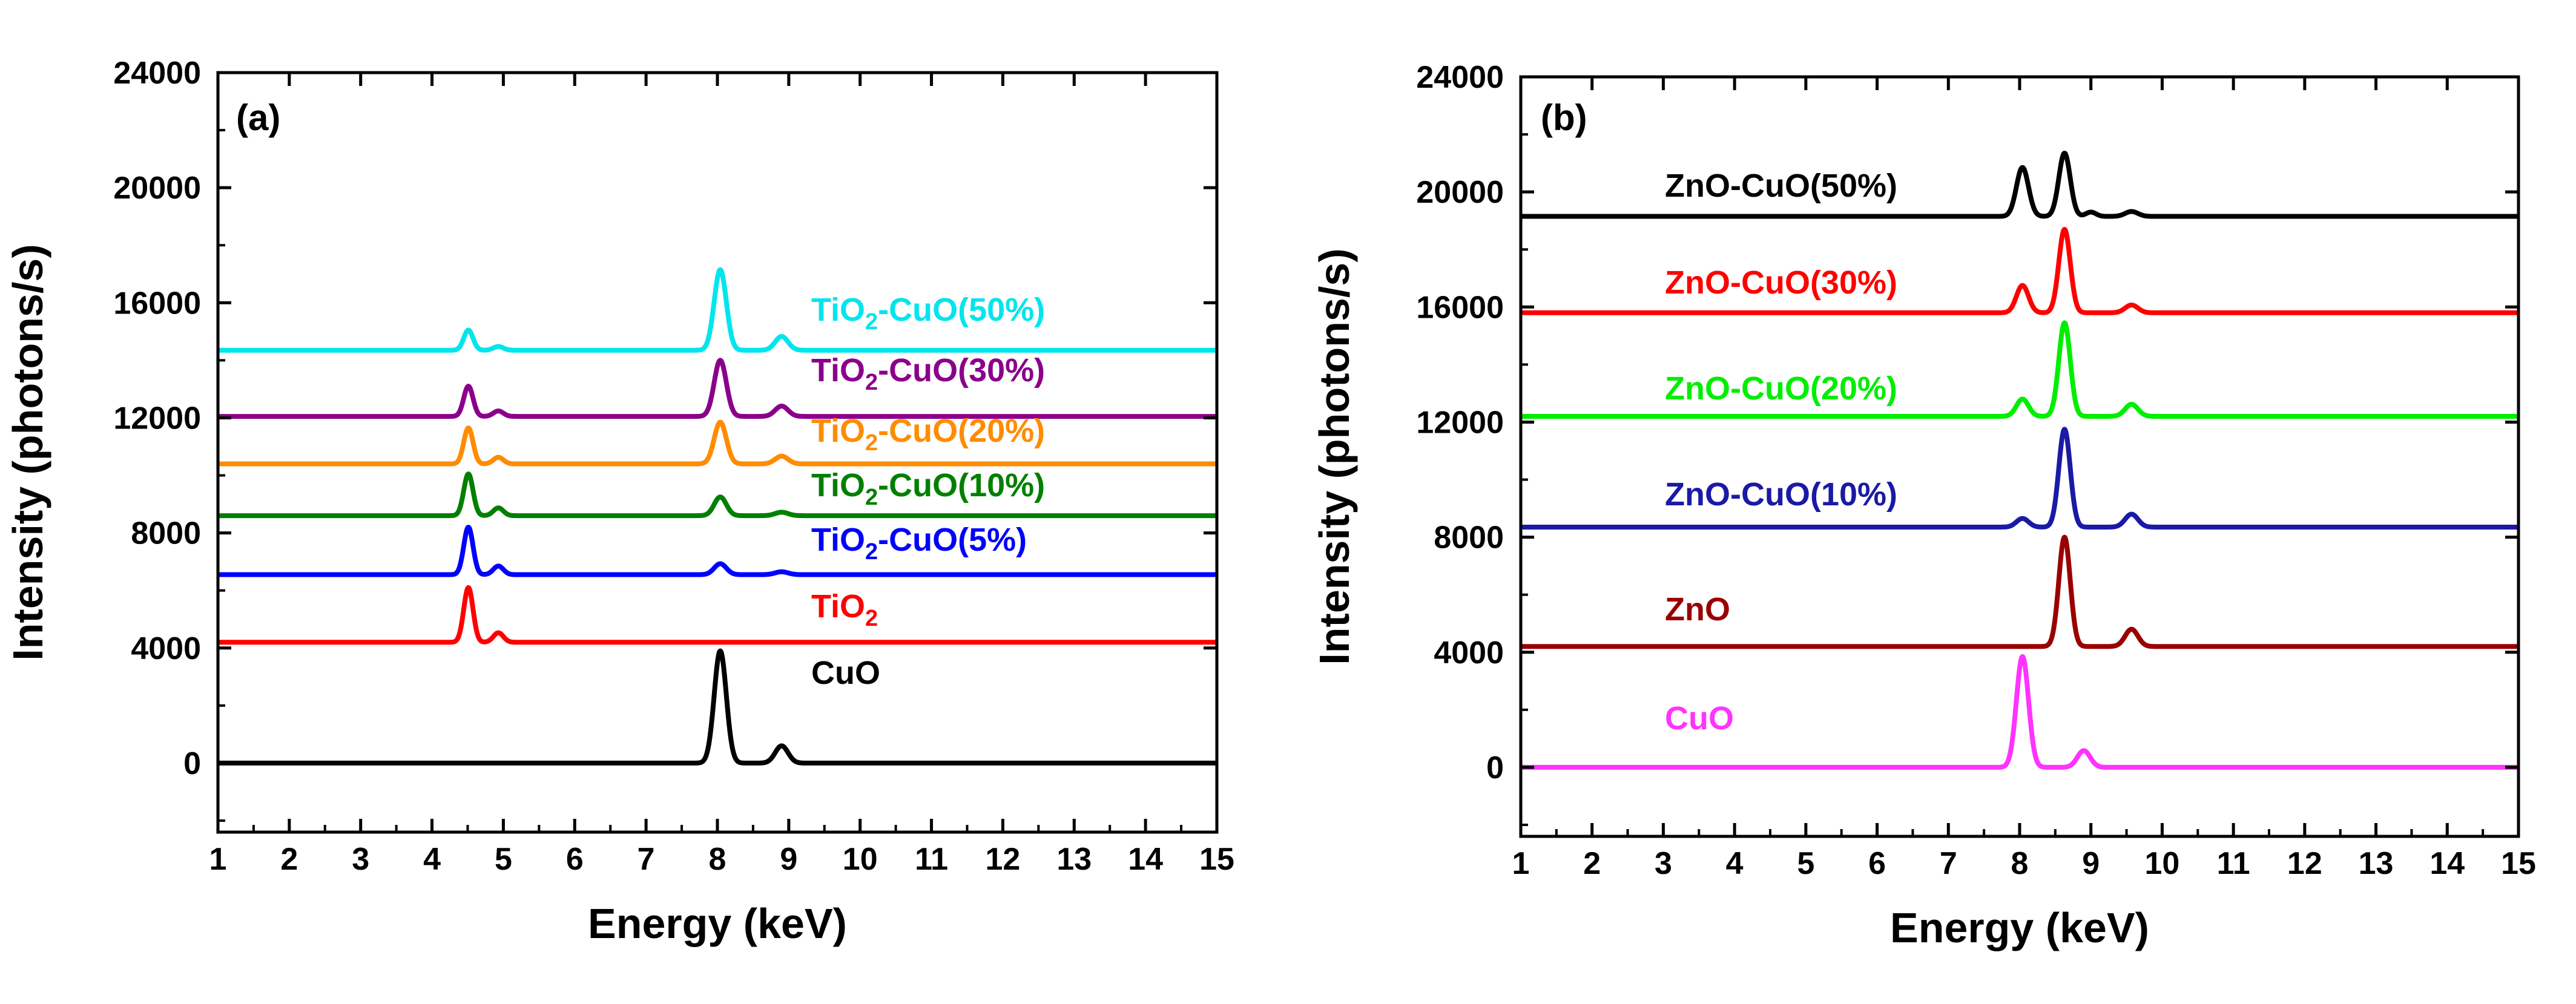 This screenshot has width=2576, height=1004. What do you see at coordinates (2019, 591) in the screenshot?
I see `series-line-ZnO` at bounding box center [2019, 591].